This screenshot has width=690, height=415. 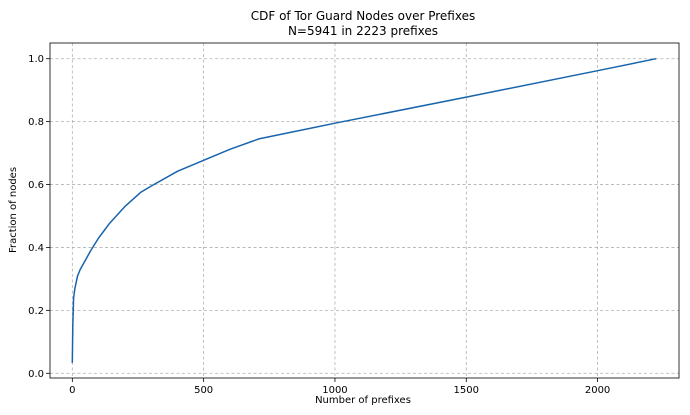 What do you see at coordinates (363, 400) in the screenshot?
I see `x-axis-label: Number of prefixes` at bounding box center [363, 400].